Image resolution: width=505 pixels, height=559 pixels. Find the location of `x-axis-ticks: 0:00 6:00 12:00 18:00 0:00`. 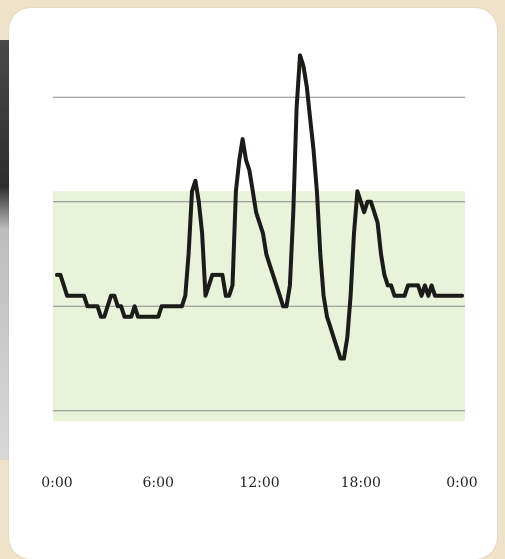

x-axis-ticks: 0:00 6:00 12:00 18:00 0:00 is located at coordinates (259, 483).